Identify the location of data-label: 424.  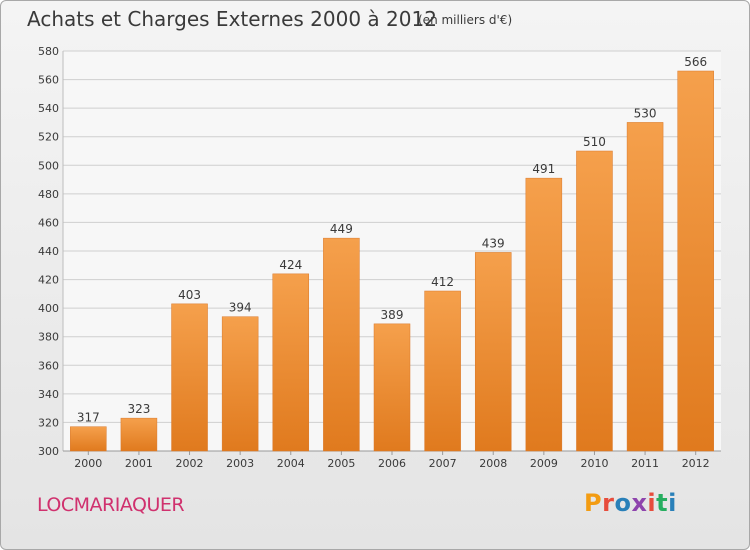
(290, 265).